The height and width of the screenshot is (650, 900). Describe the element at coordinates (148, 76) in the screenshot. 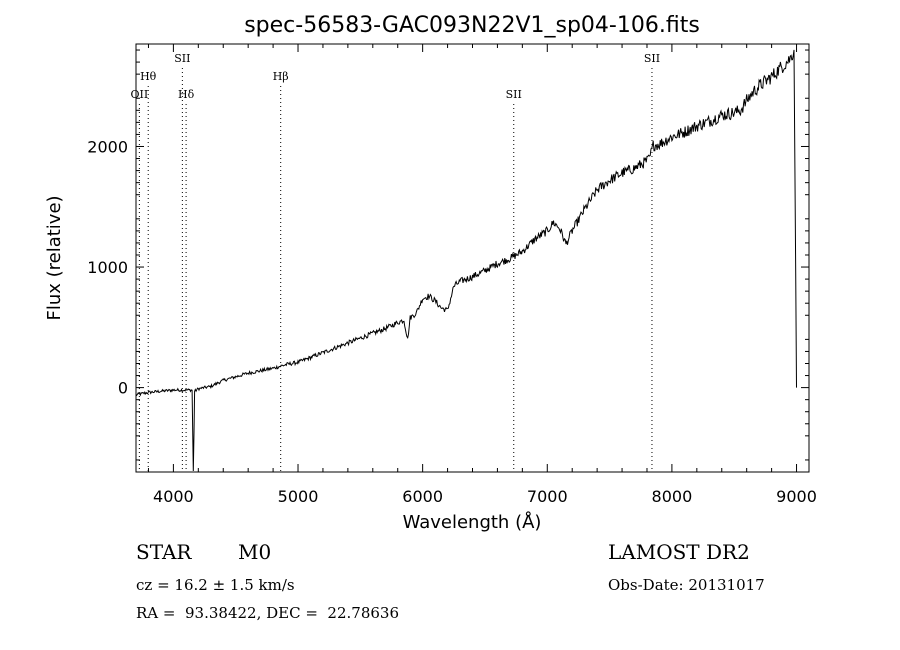

I see `spectral-line-label: Hθ` at that location.